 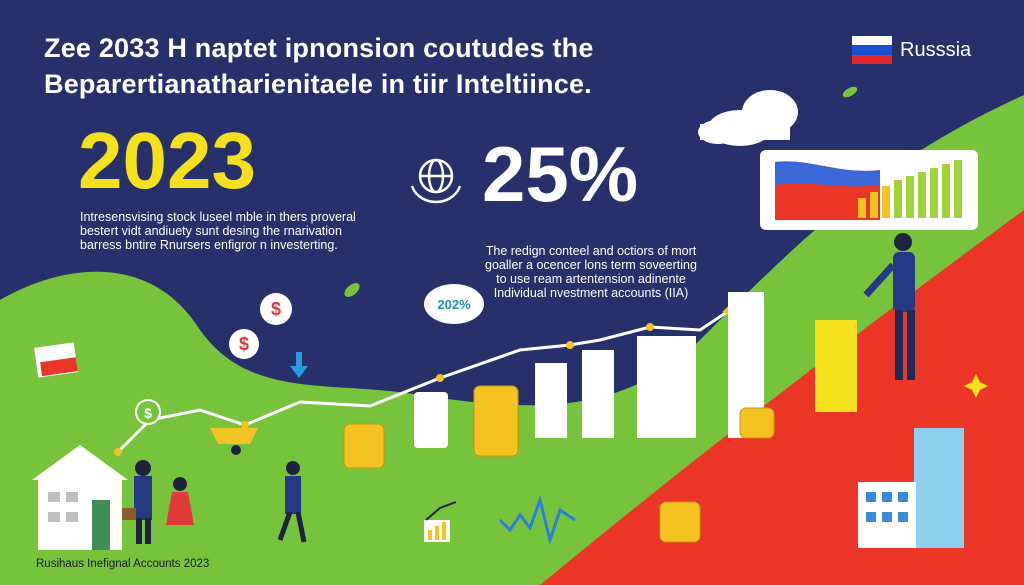 I want to click on paper-stack, so click(x=431, y=420).